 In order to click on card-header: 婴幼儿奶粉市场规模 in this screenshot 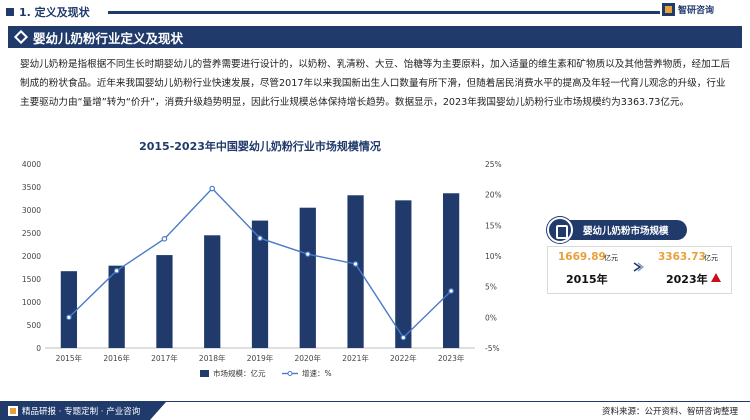, I will do `click(622, 230)`.